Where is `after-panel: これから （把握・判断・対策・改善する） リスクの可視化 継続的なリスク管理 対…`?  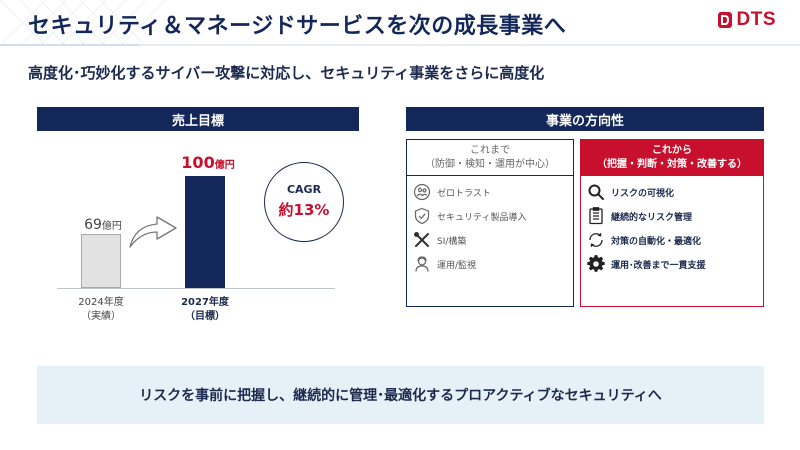 after-panel: これから （把握・判断・対策・改善する） リスクの可視化 継続的なリスク管理 対… is located at coordinates (672, 223).